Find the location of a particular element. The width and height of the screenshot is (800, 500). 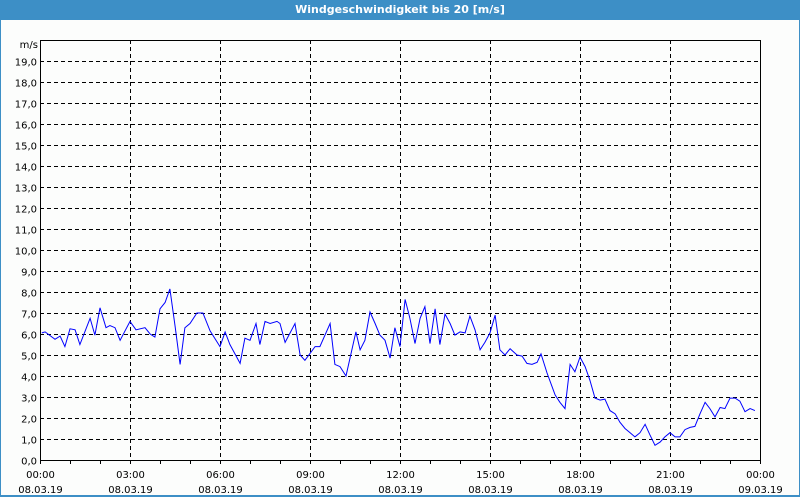

x-tick-date: 09.03.19 is located at coordinates (760, 490).